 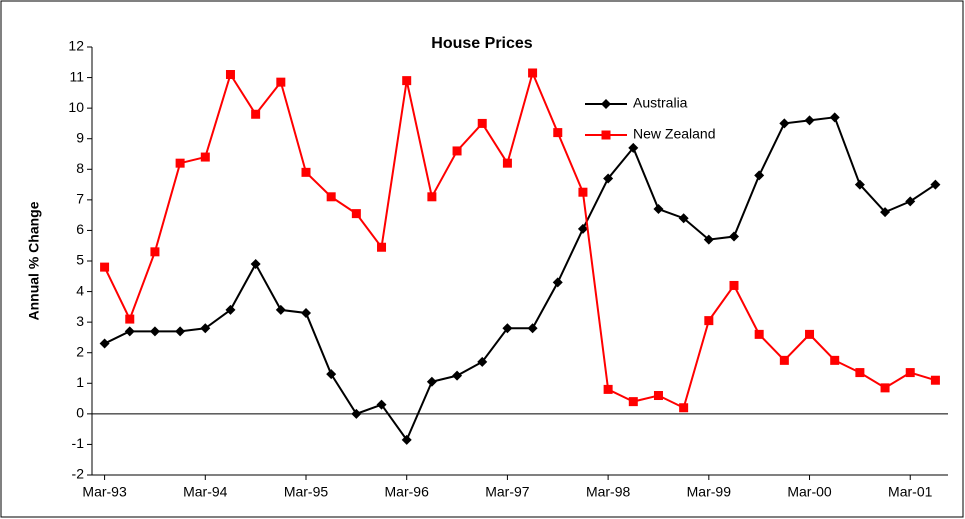 I want to click on x-tick-label: Mar-01, so click(x=910, y=492).